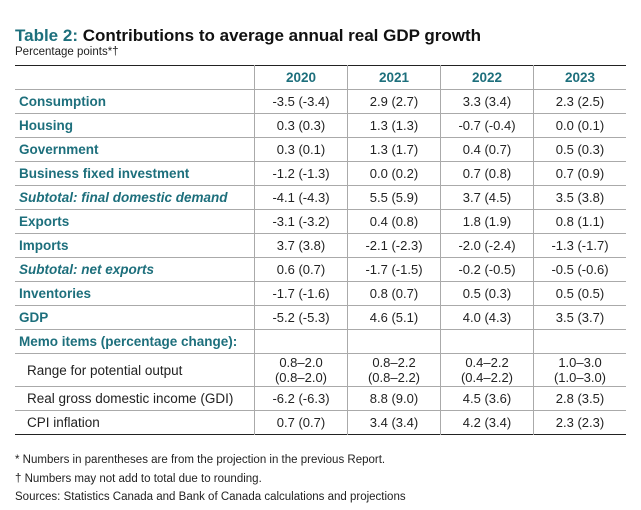  What do you see at coordinates (579, 245) in the screenshot?
I see `cell-value: -1.3 (-1.7)` at bounding box center [579, 245].